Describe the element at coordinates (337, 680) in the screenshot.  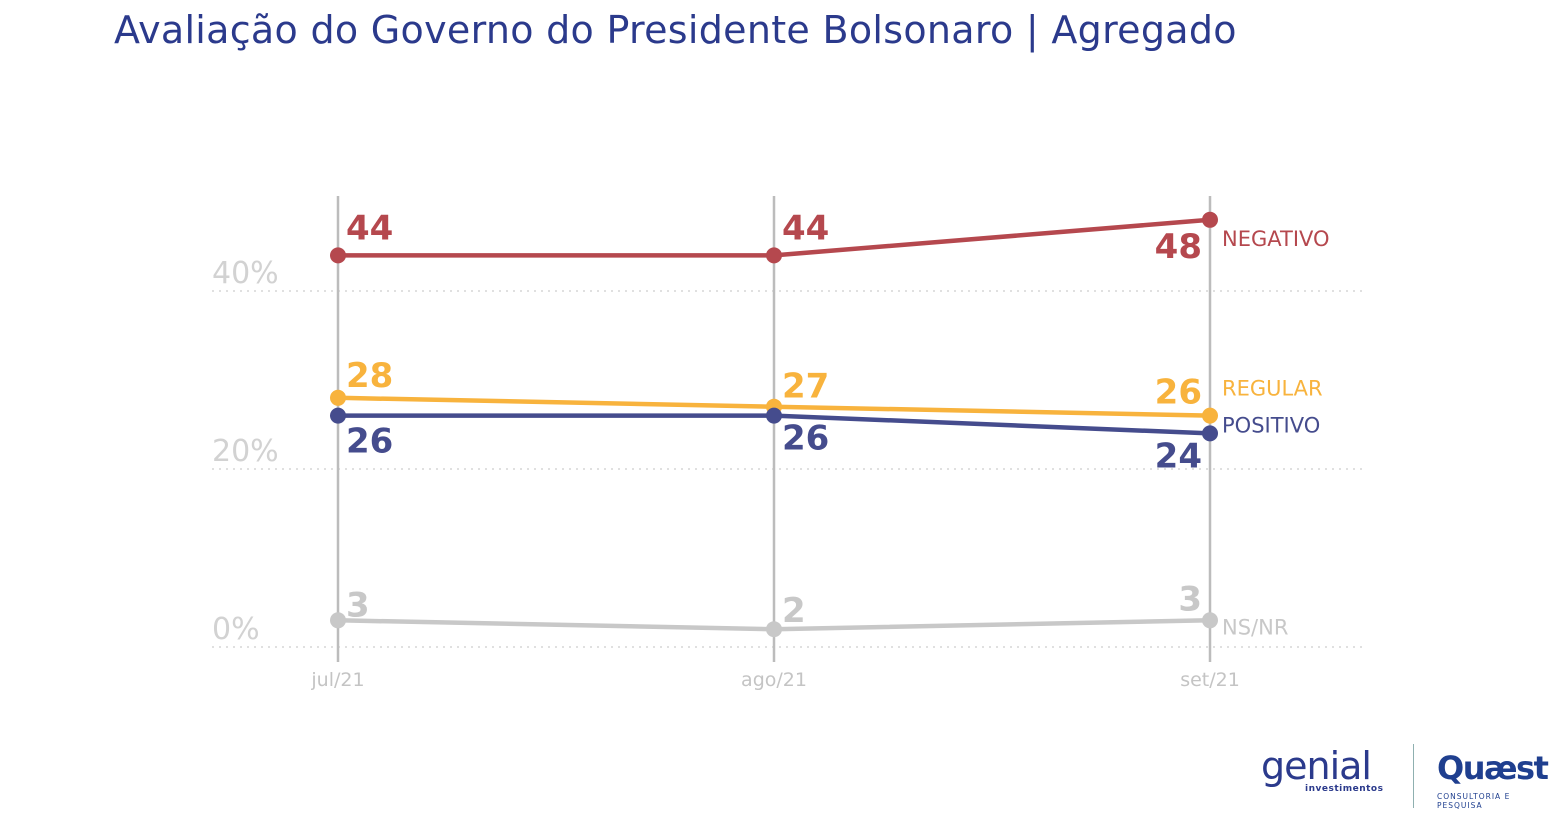
I see `x-tick-label: jul/21` at that location.